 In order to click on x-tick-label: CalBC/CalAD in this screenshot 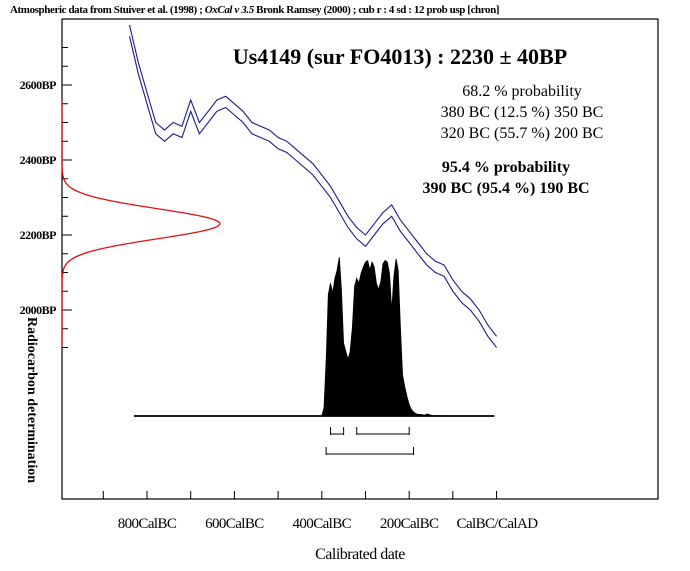, I will do `click(498, 524)`.